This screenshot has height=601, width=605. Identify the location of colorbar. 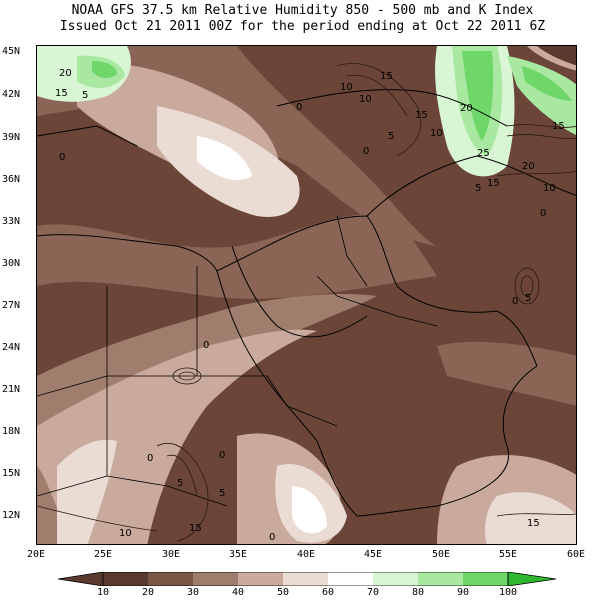
(307, 579).